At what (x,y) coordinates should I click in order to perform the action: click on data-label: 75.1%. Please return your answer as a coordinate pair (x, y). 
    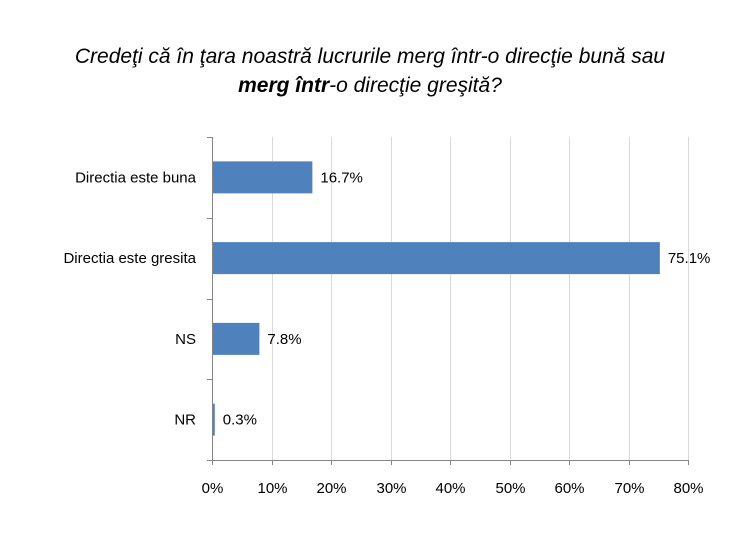
    Looking at the image, I should click on (689, 258).